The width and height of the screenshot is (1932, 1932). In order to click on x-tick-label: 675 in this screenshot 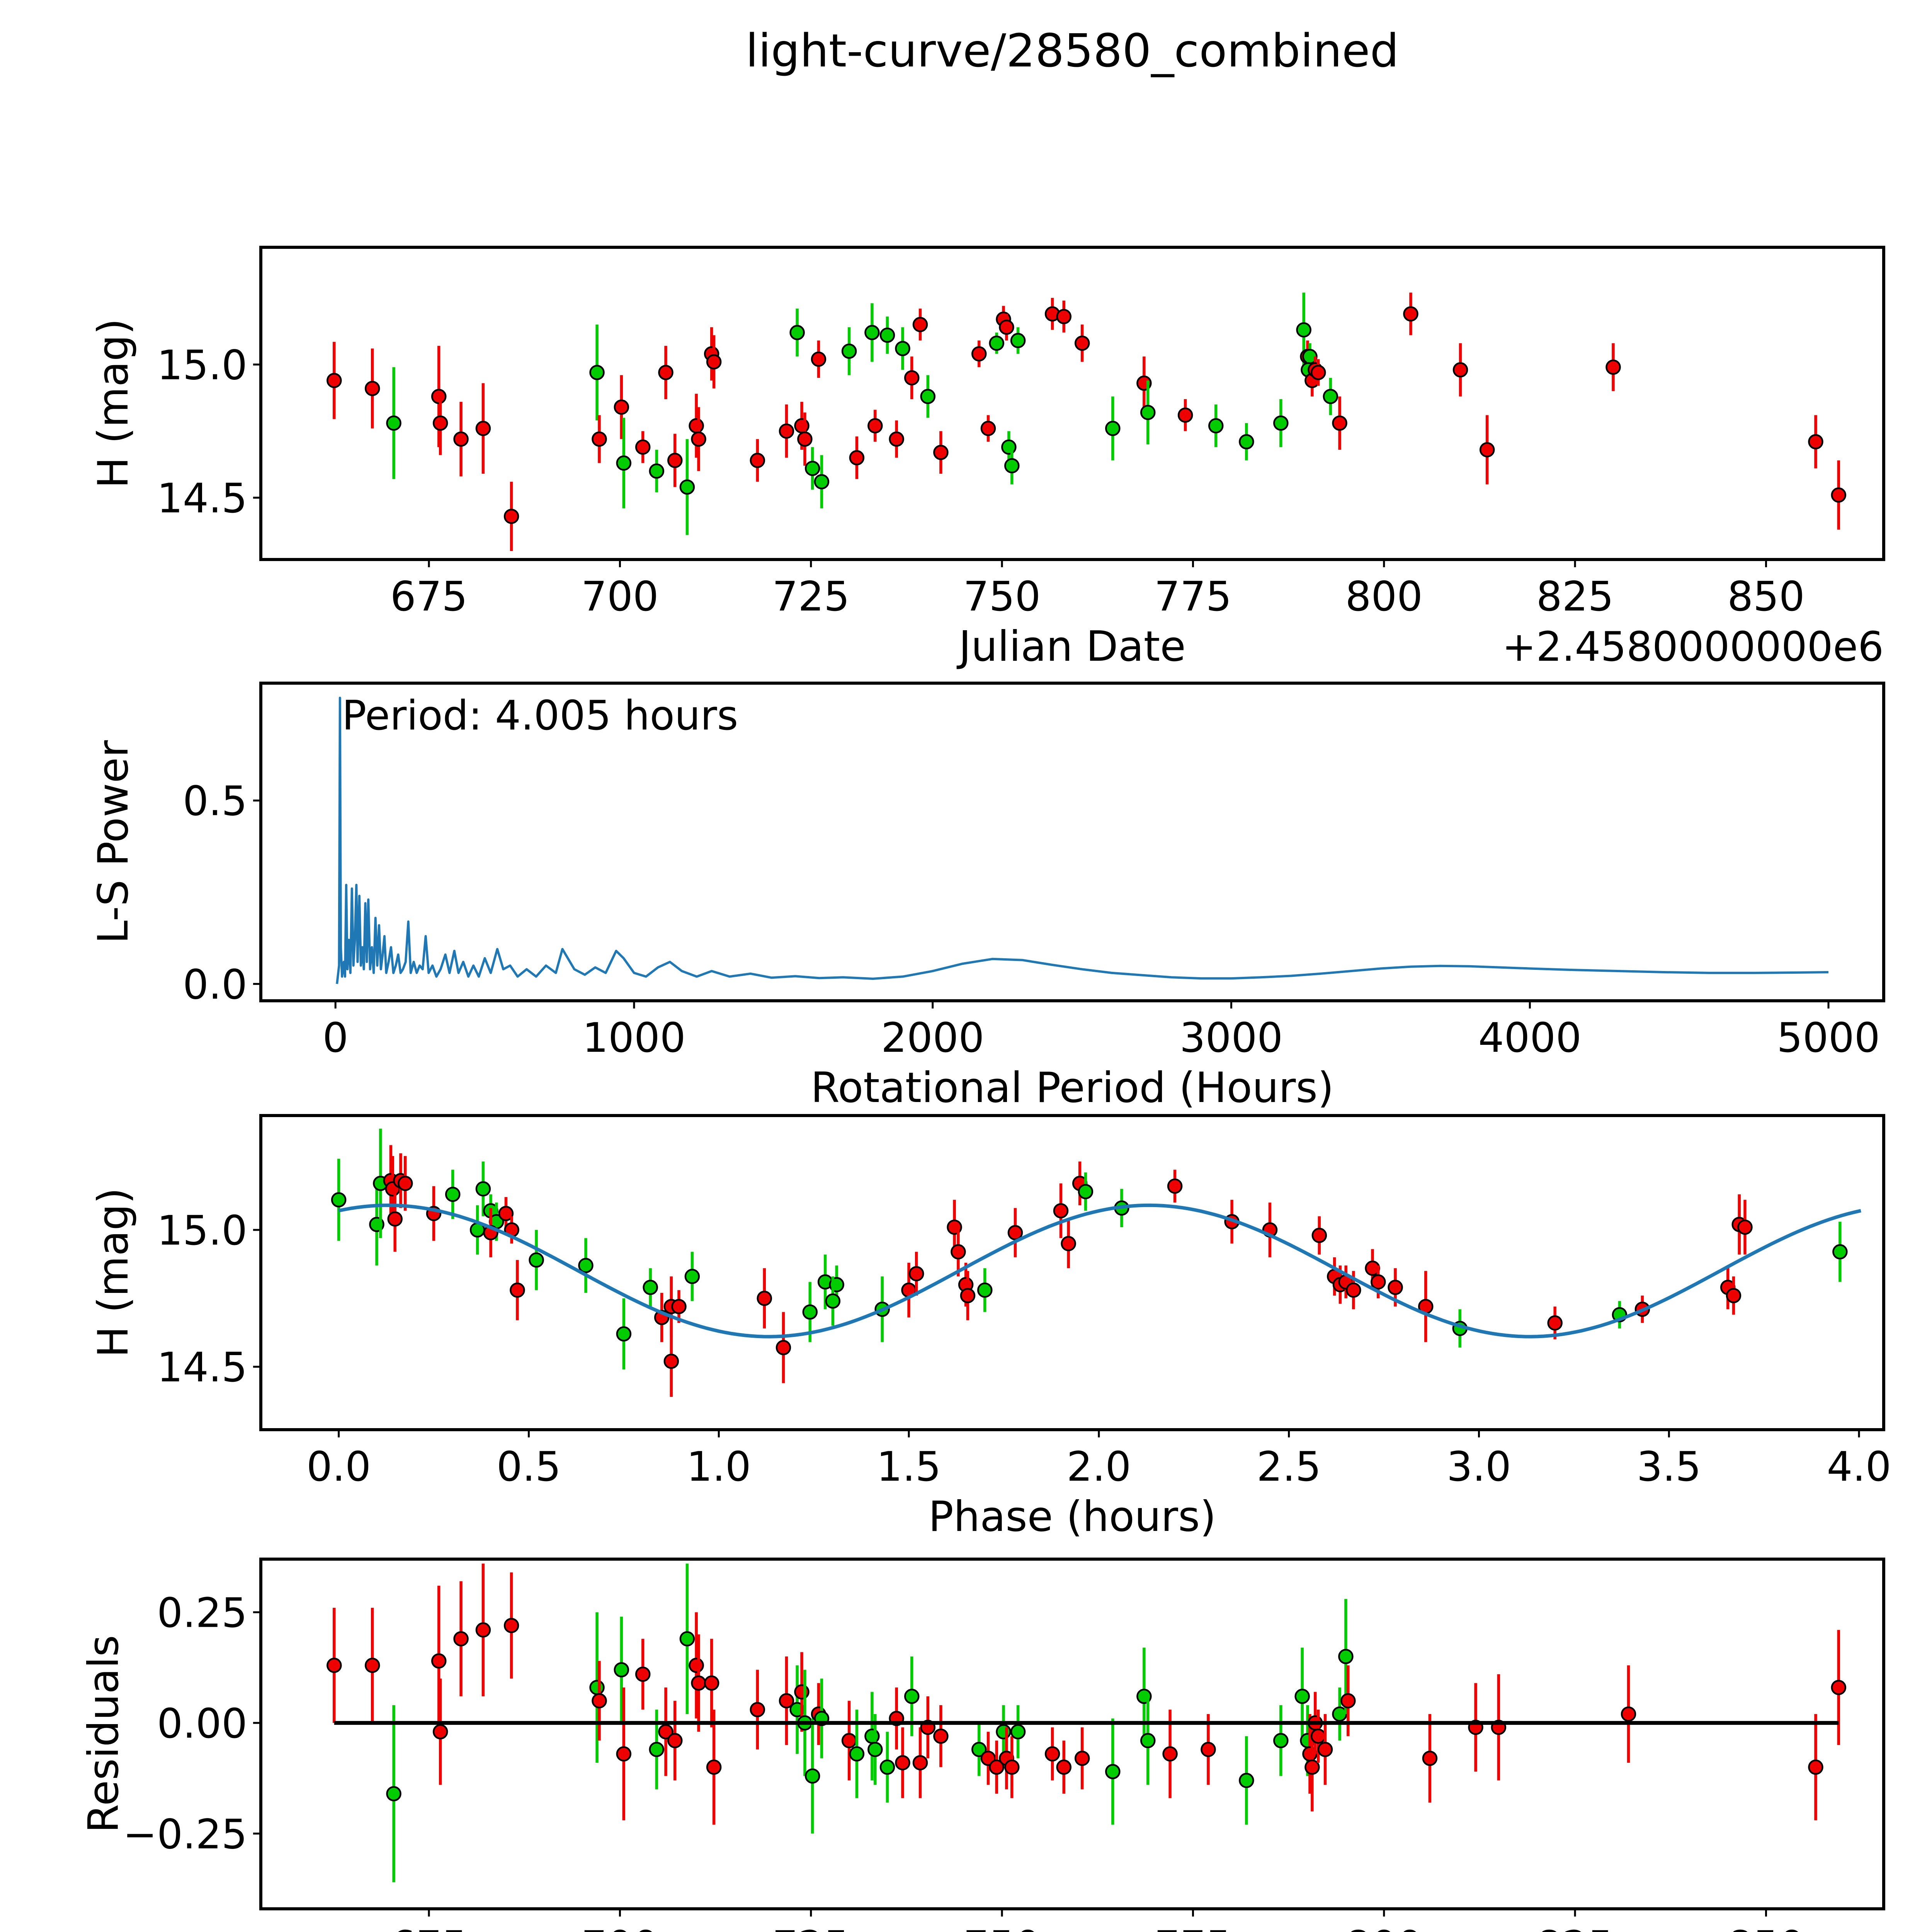, I will do `click(429, 596)`.